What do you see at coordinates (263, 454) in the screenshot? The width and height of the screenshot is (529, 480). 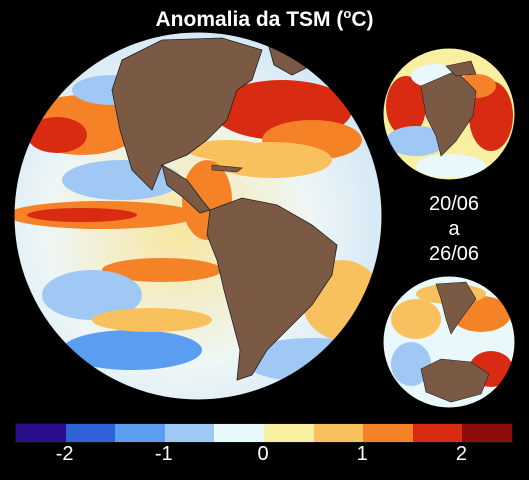 I see `colorbar-tick-label: 0` at bounding box center [263, 454].